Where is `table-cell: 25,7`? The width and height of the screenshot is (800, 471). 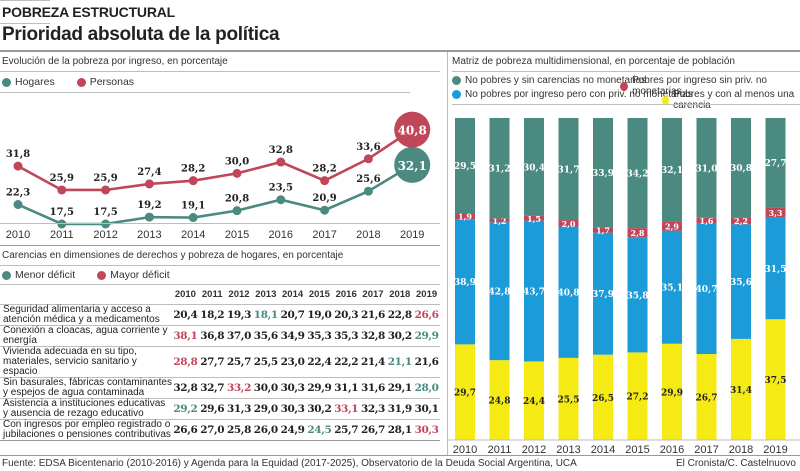 table-cell: 25,7 is located at coordinates (346, 429).